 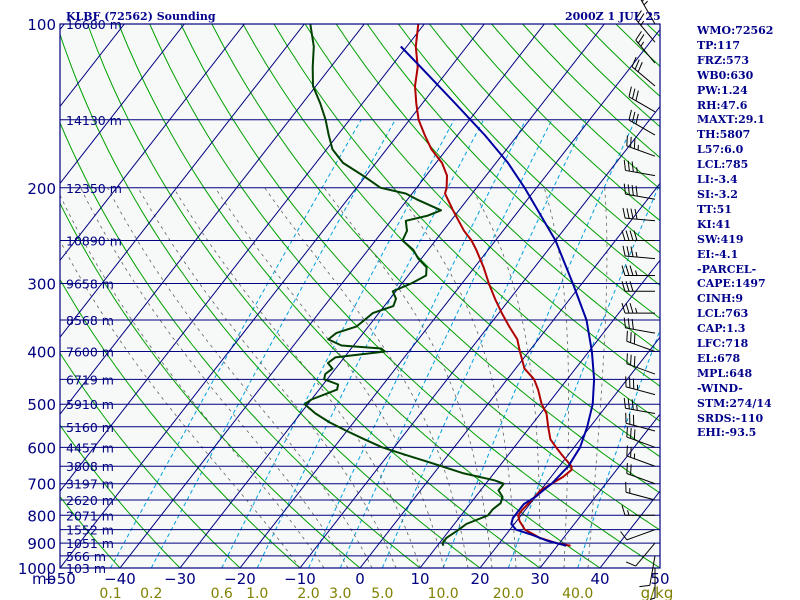 What do you see at coordinates (300, 579) in the screenshot?
I see `temperature-tick-label: −10` at bounding box center [300, 579].